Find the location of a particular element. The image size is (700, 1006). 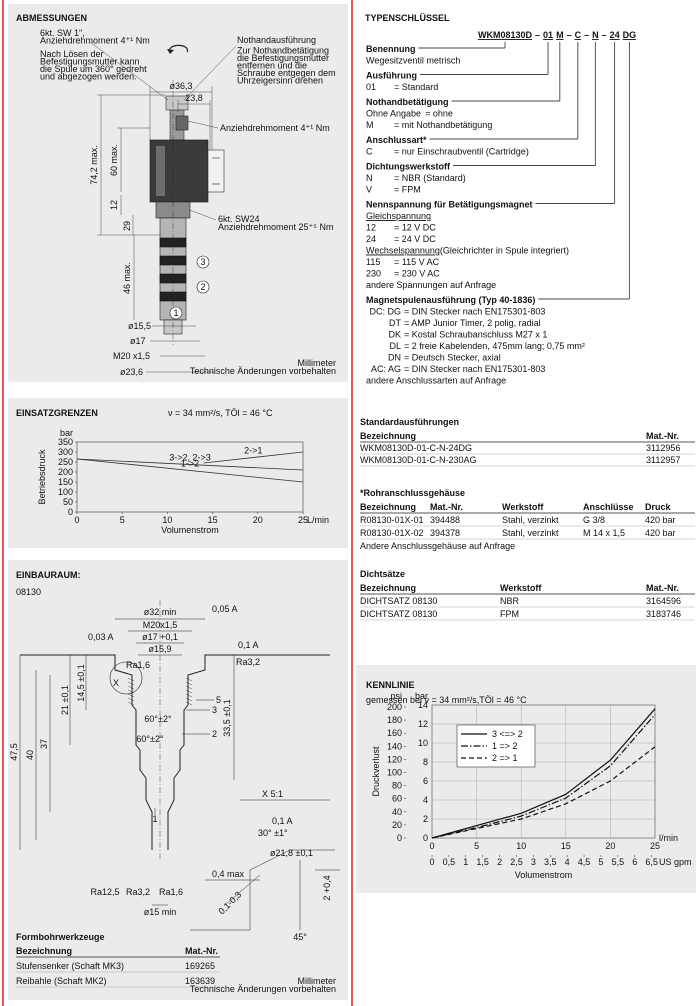

type-key: 01 is located at coordinates (371, 87).